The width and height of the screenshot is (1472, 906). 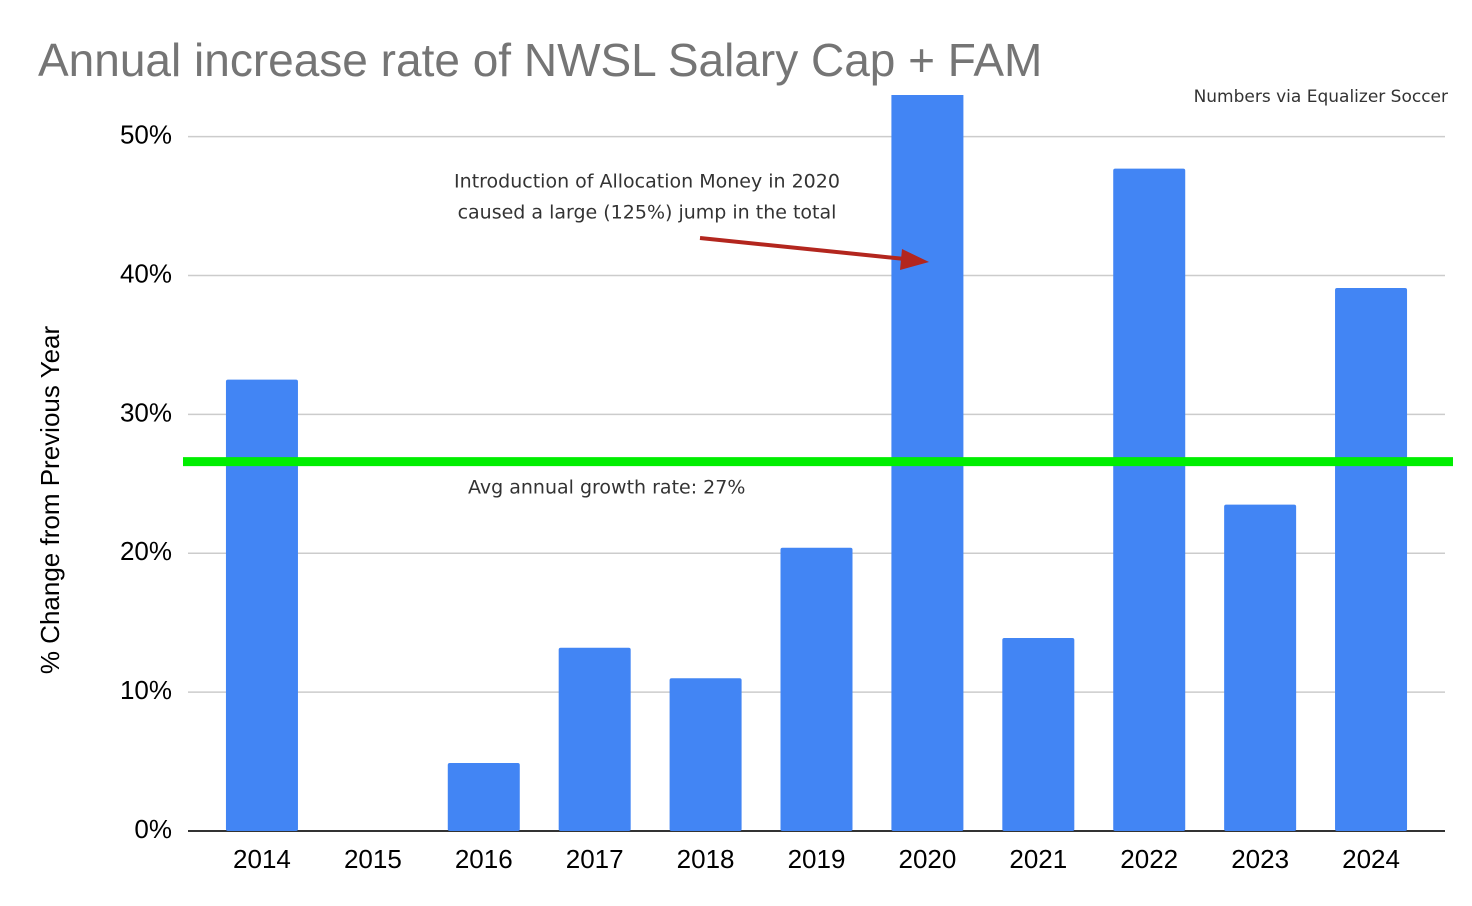 What do you see at coordinates (647, 182) in the screenshot?
I see `annotation-text: Introduction of Allocation Money in 2020` at bounding box center [647, 182].